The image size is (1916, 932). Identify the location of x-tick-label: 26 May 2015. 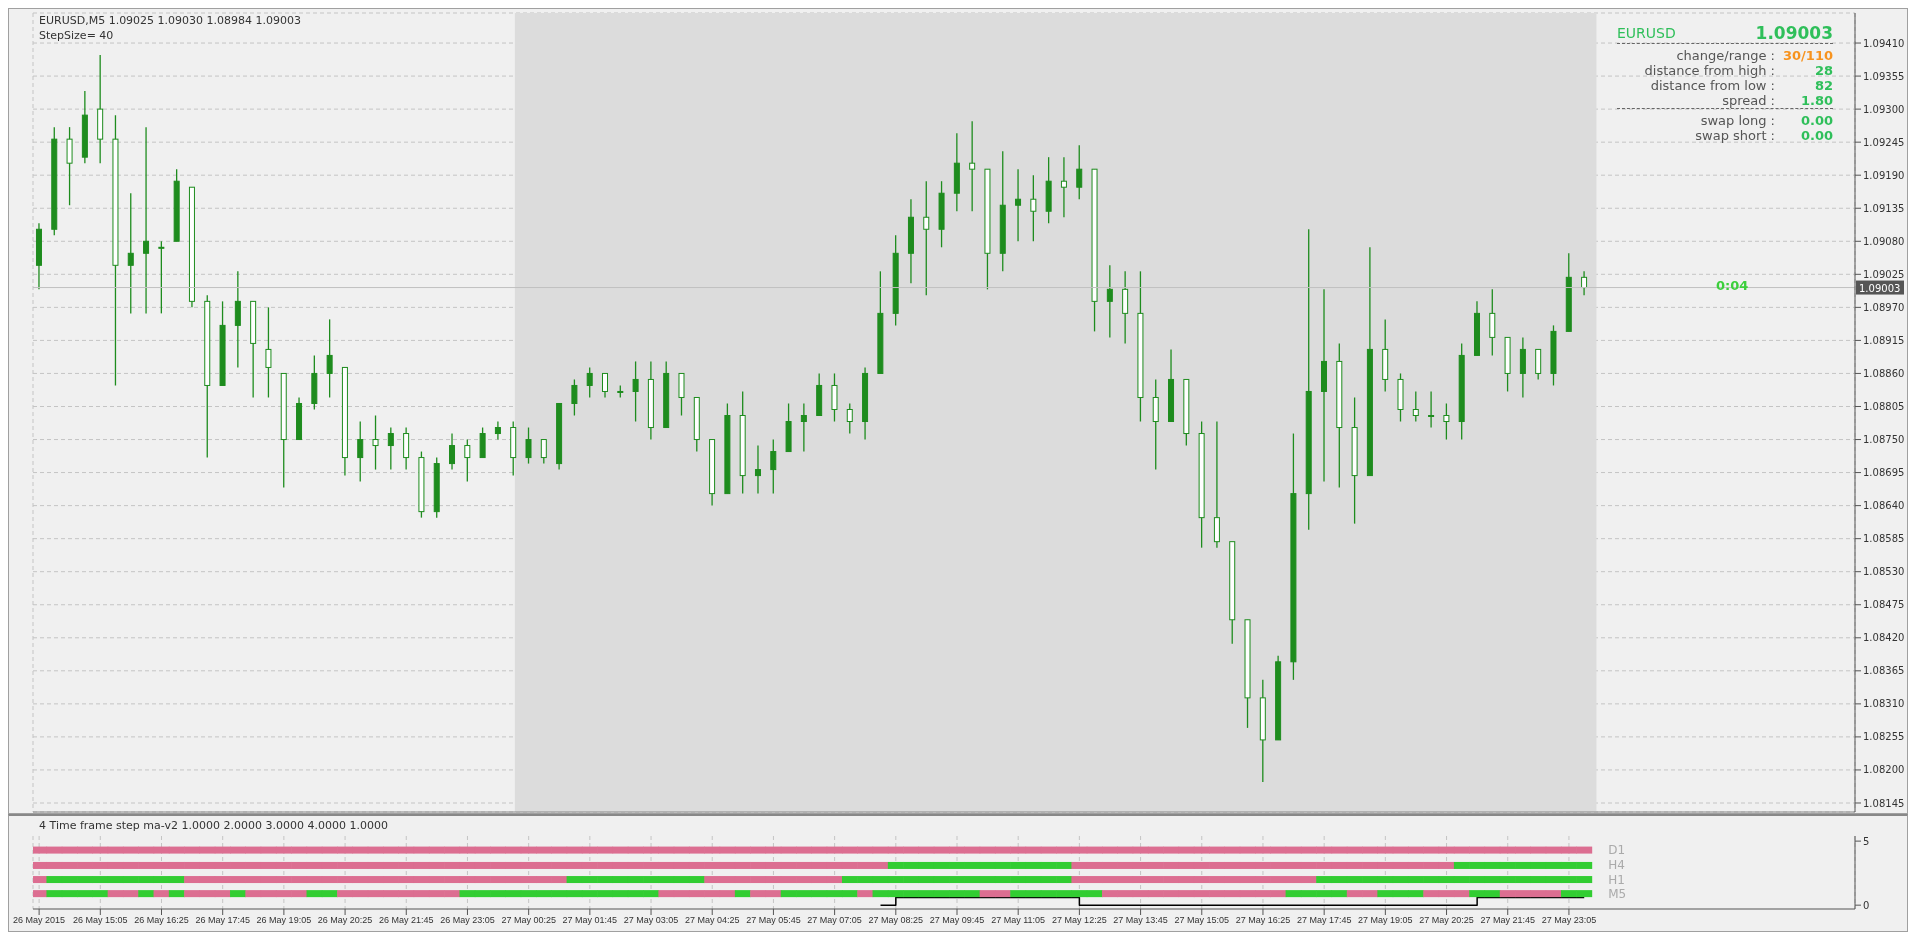
(39, 920).